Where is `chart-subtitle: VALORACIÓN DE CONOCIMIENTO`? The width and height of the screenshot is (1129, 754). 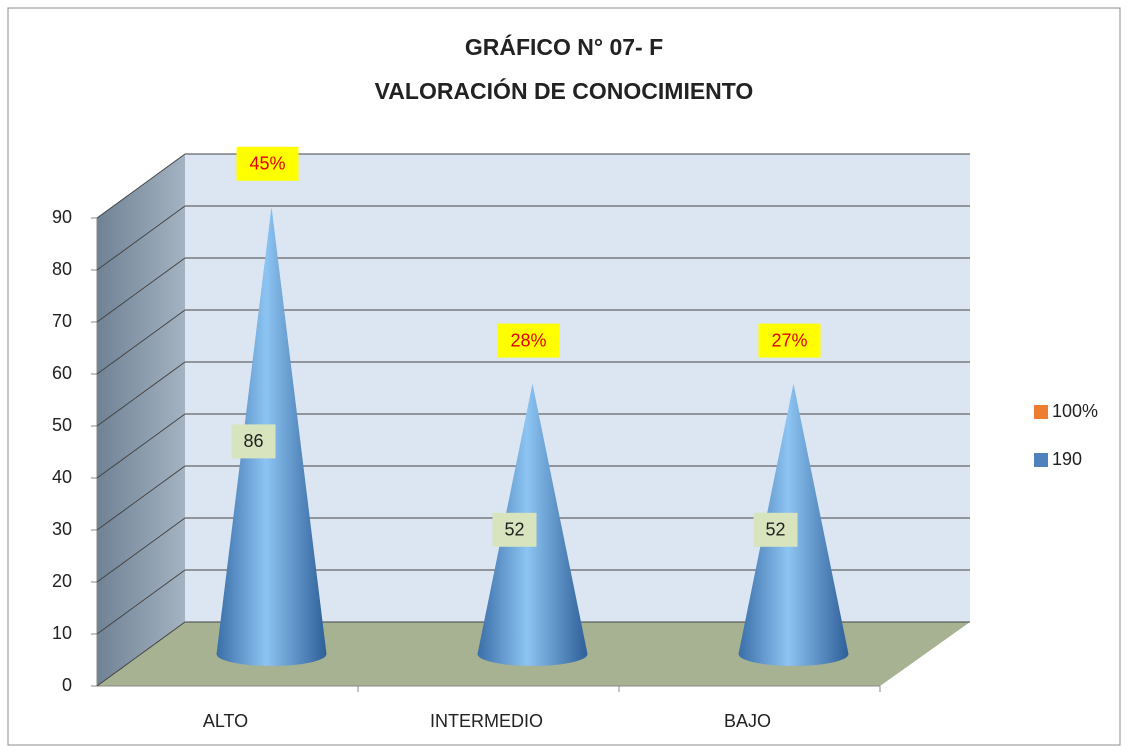 chart-subtitle: VALORACIÓN DE CONOCIMIENTO is located at coordinates (564, 90).